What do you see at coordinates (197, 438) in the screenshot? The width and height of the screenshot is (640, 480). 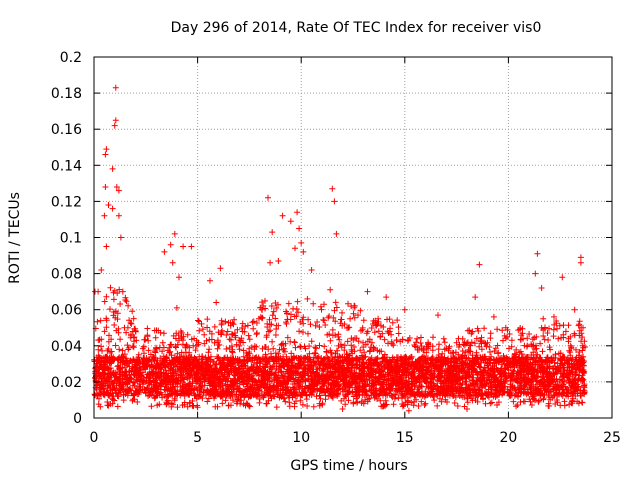 I see `x-tick-label: 5` at bounding box center [197, 438].